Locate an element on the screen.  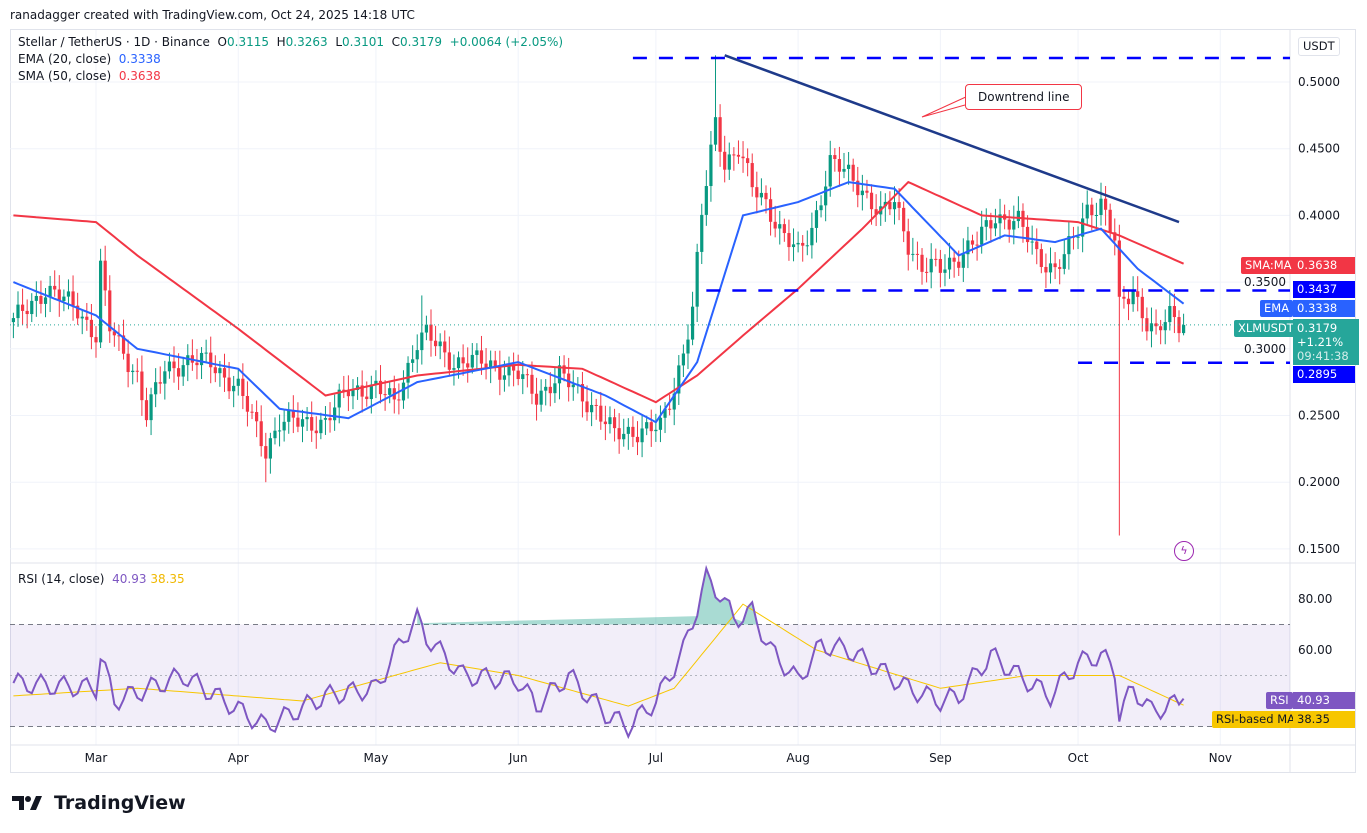
currency-label: USDT is located at coordinates (1319, 46).